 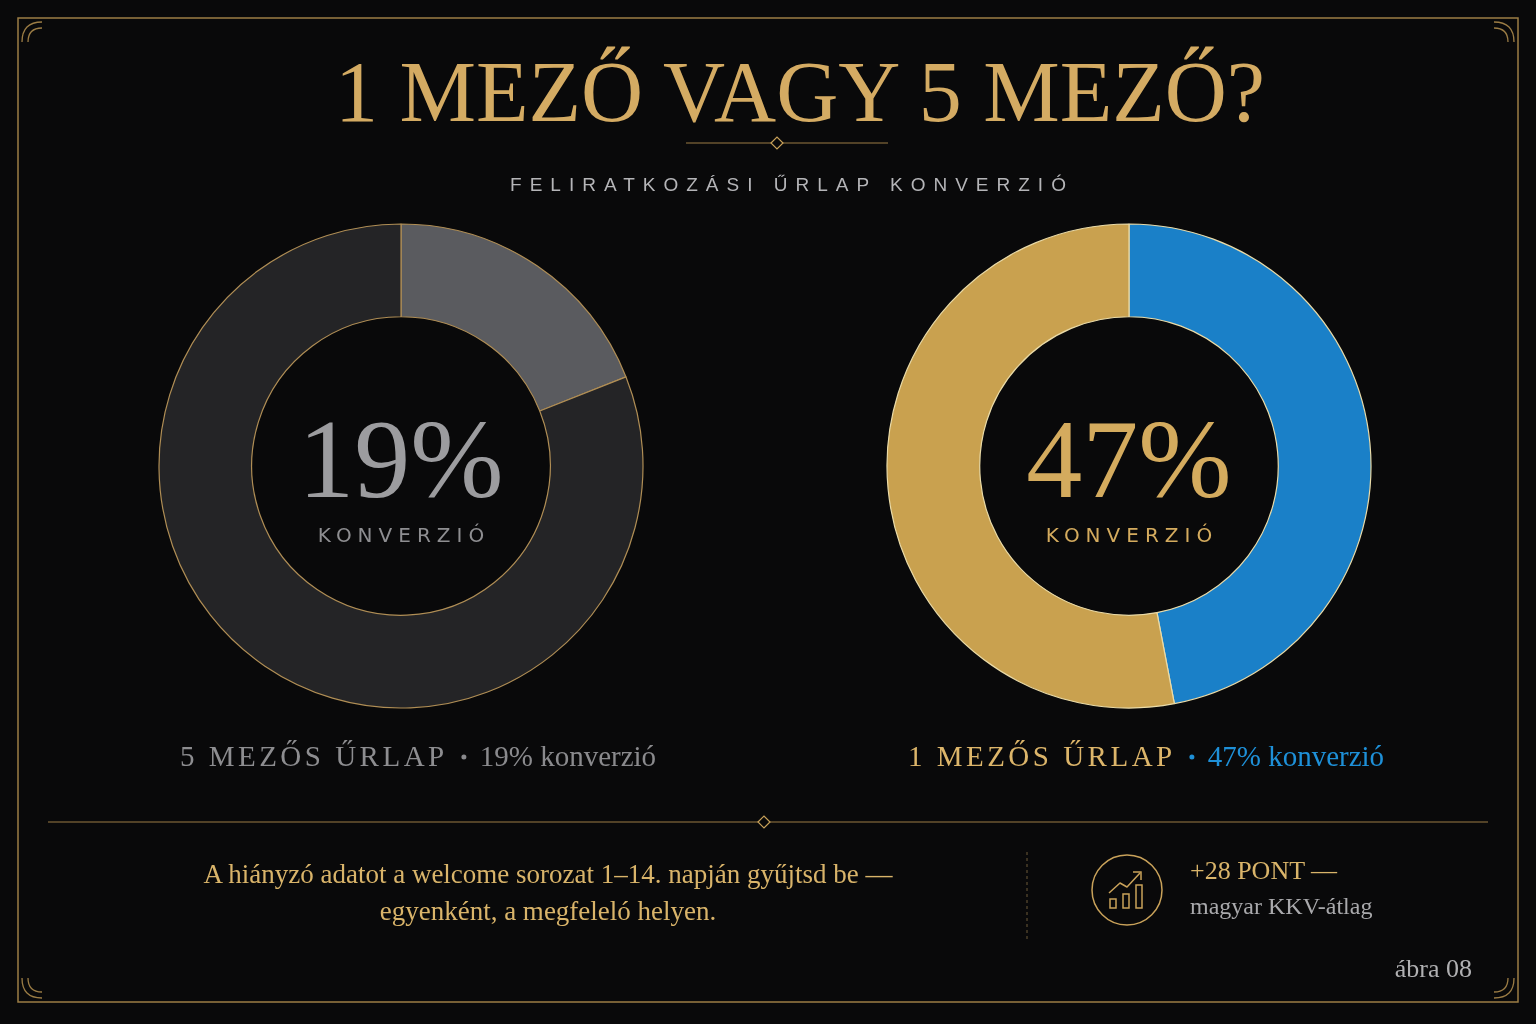 What do you see at coordinates (1264, 871) in the screenshot?
I see `text: +28 PONT —` at bounding box center [1264, 871].